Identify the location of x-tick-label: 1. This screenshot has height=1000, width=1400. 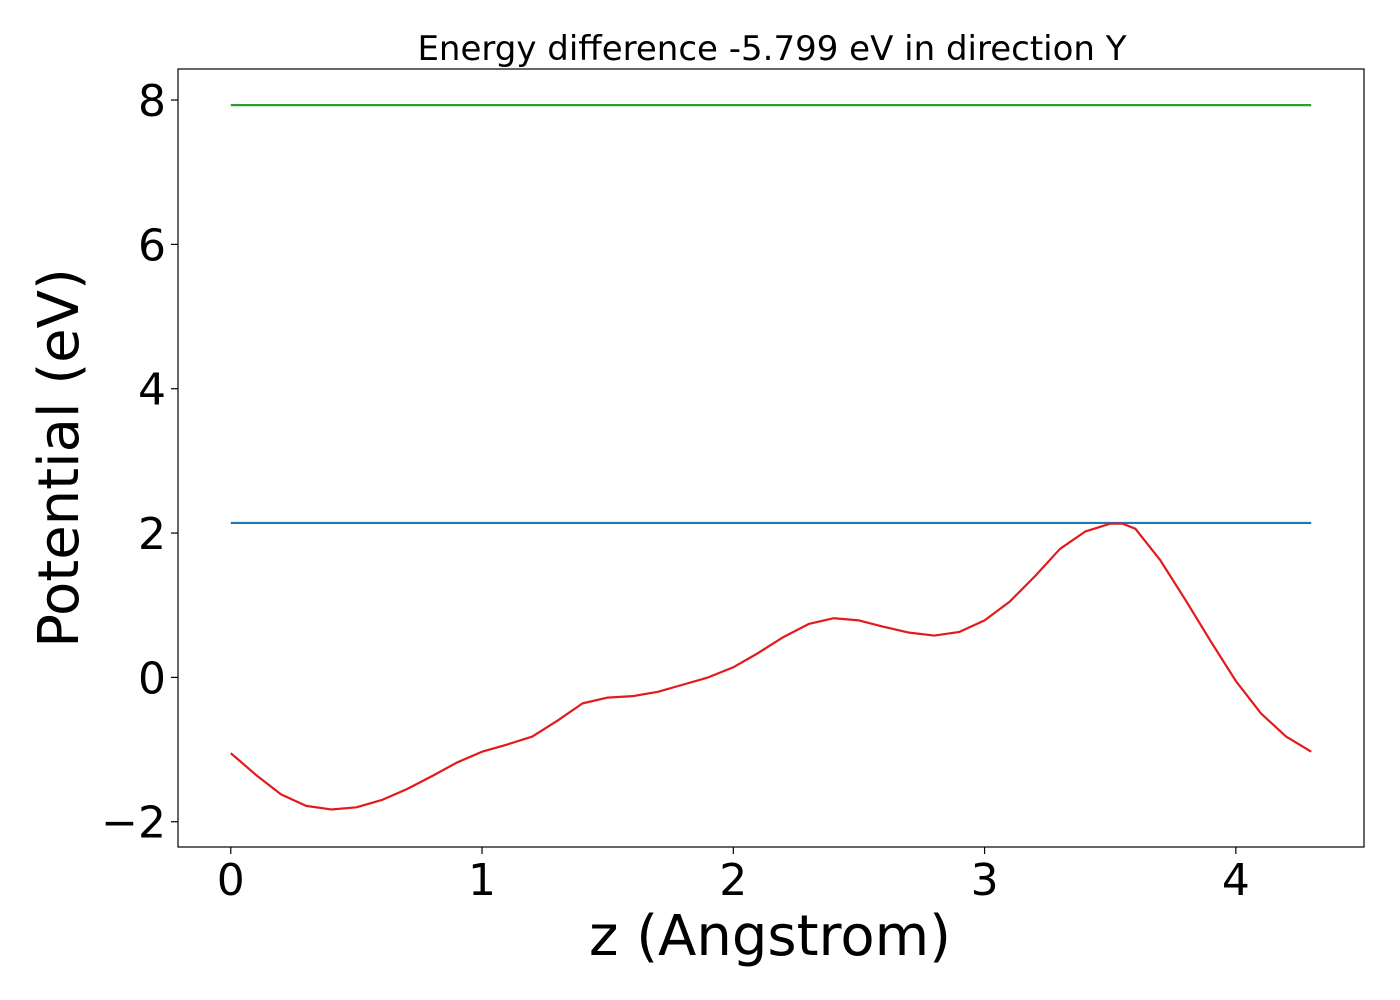
(482, 880).